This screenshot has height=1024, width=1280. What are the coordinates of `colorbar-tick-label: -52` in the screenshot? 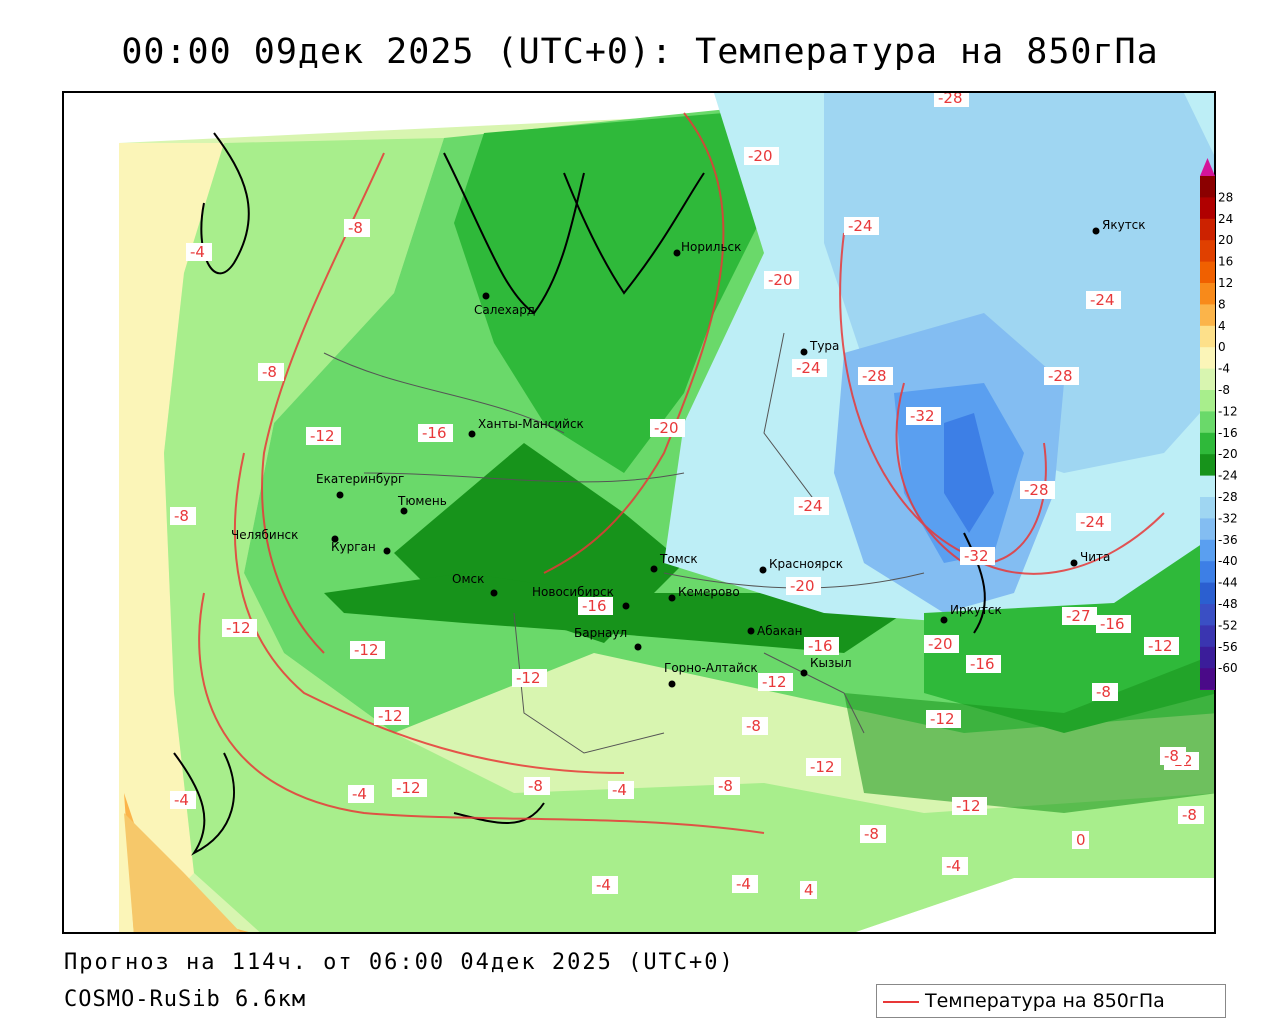 It's located at (1228, 625).